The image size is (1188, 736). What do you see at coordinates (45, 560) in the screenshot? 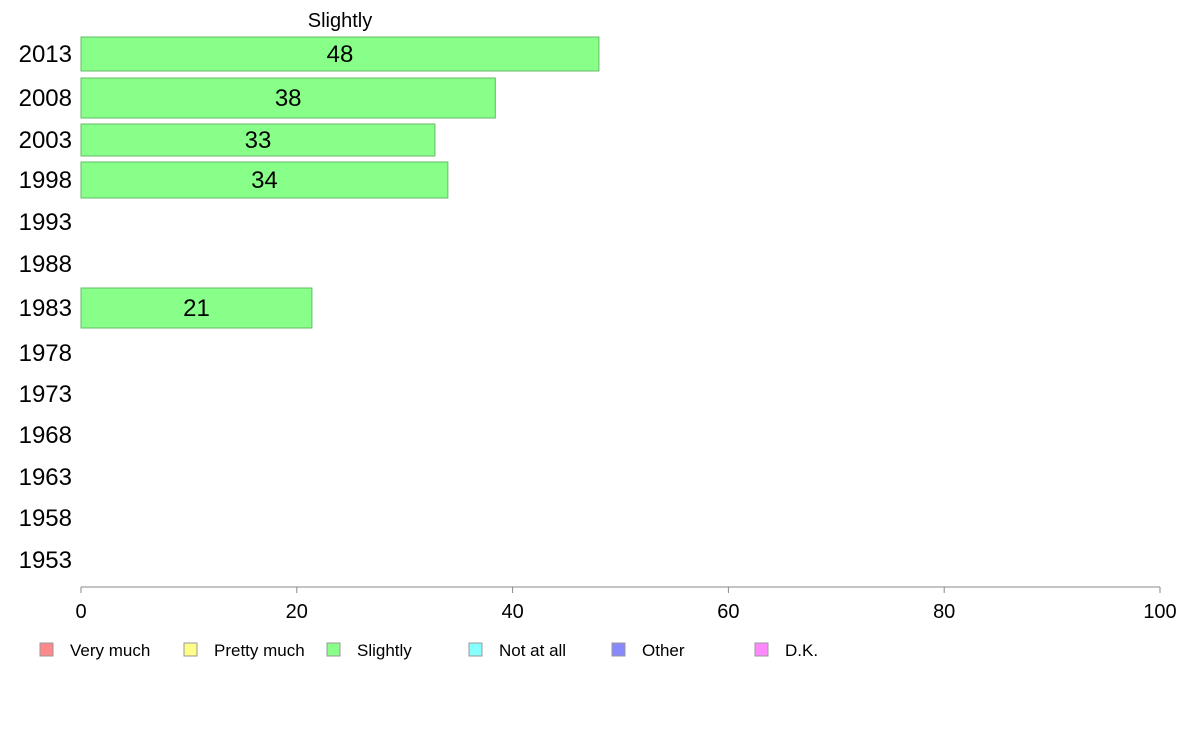
I see `year-label: 1953` at bounding box center [45, 560].